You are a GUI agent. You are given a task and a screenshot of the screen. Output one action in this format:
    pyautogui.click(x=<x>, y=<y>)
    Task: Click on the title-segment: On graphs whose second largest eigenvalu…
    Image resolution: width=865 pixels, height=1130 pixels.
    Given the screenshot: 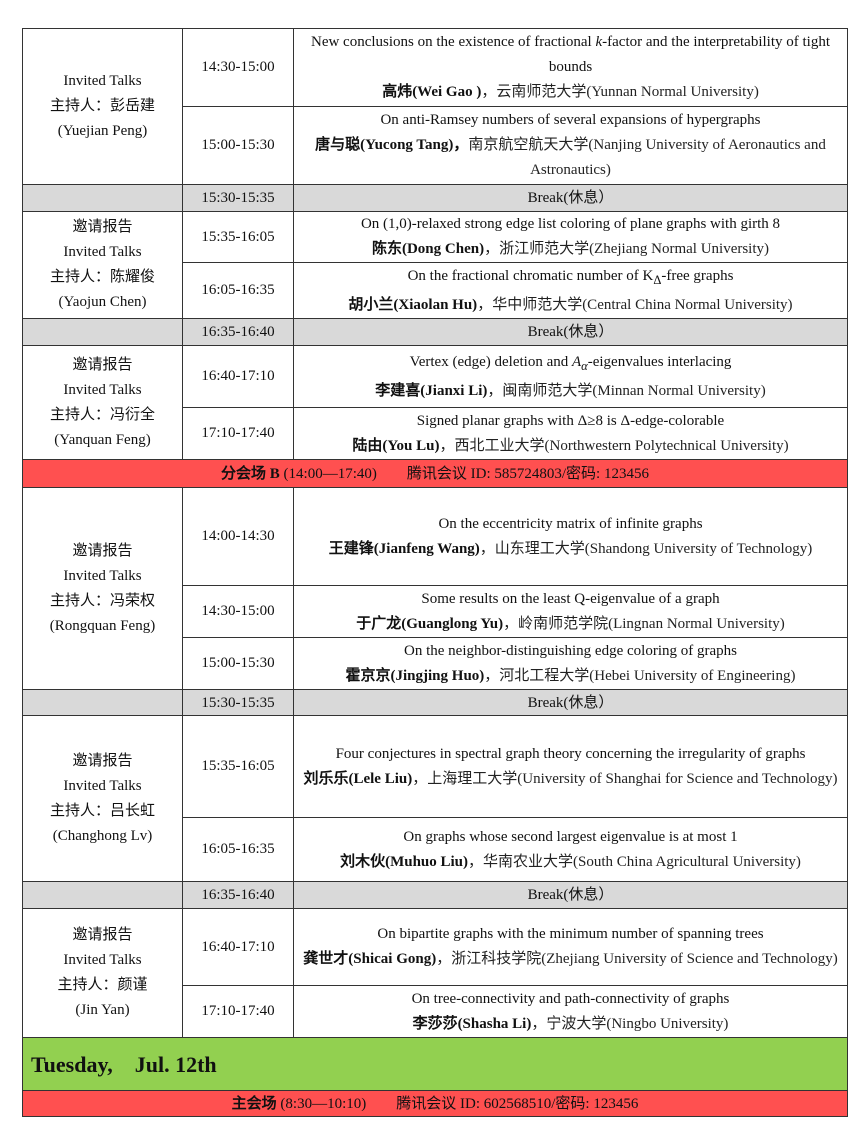 What is the action you would take?
    pyautogui.click(x=570, y=836)
    